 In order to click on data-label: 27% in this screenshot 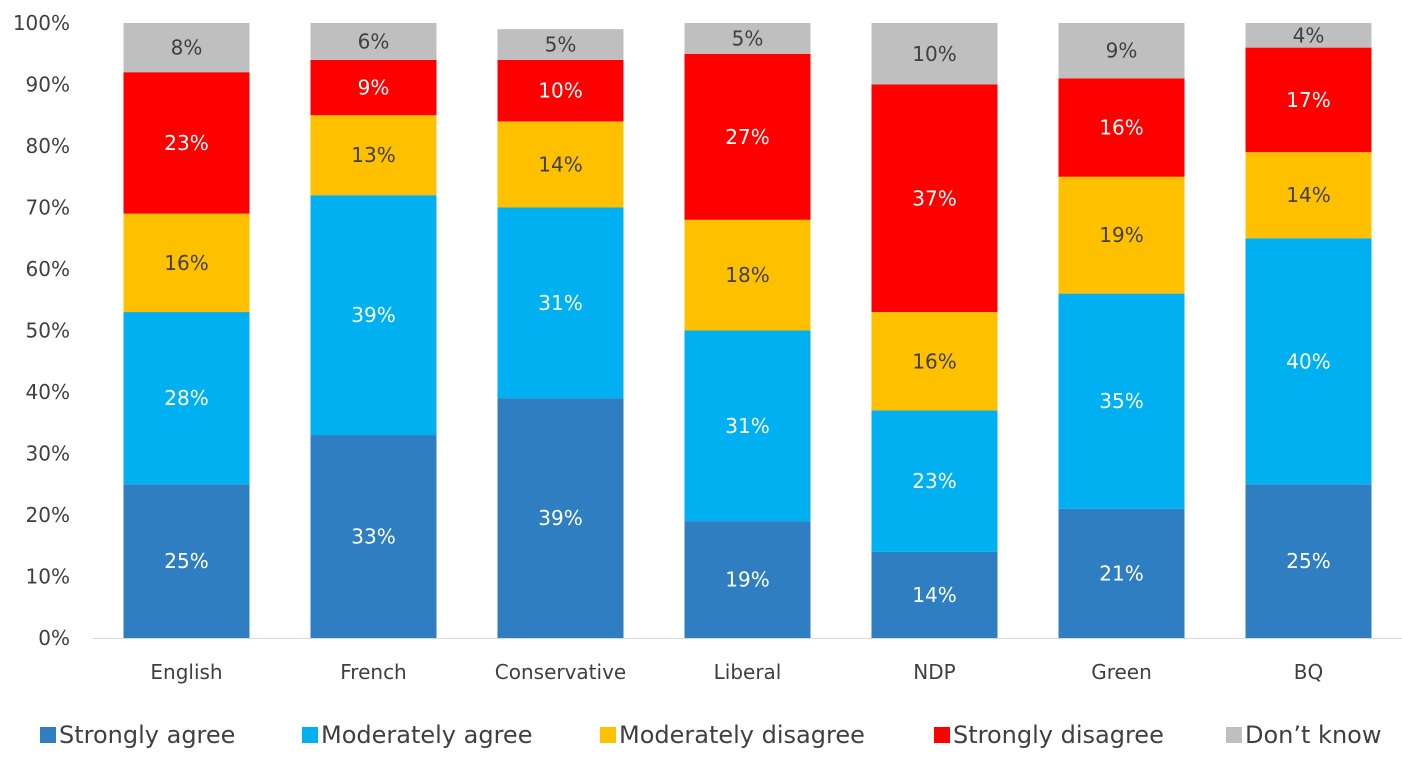, I will do `click(747, 137)`.